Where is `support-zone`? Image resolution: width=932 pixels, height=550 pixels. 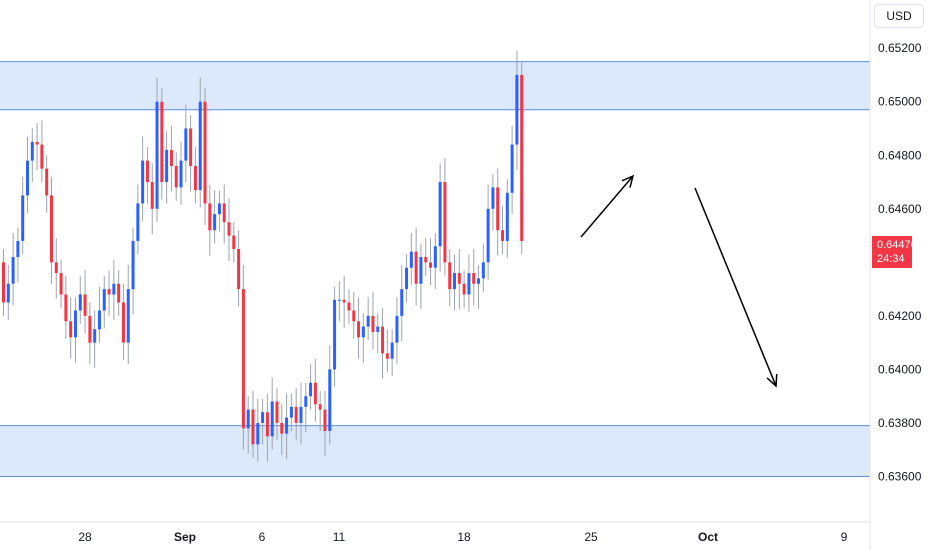
support-zone is located at coordinates (435, 451).